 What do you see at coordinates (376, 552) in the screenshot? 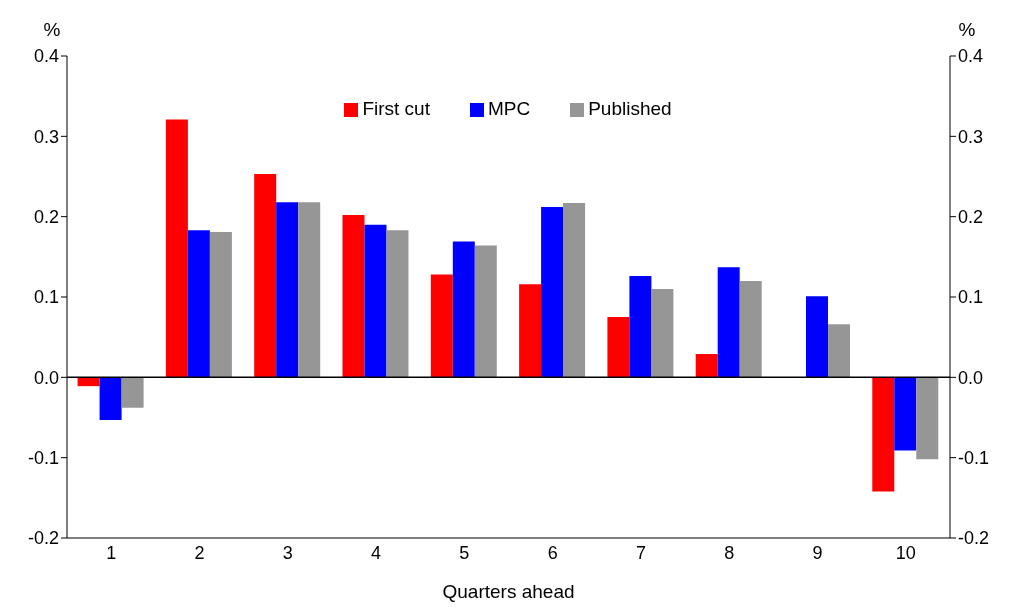
I see `x-tick-label: 4` at bounding box center [376, 552].